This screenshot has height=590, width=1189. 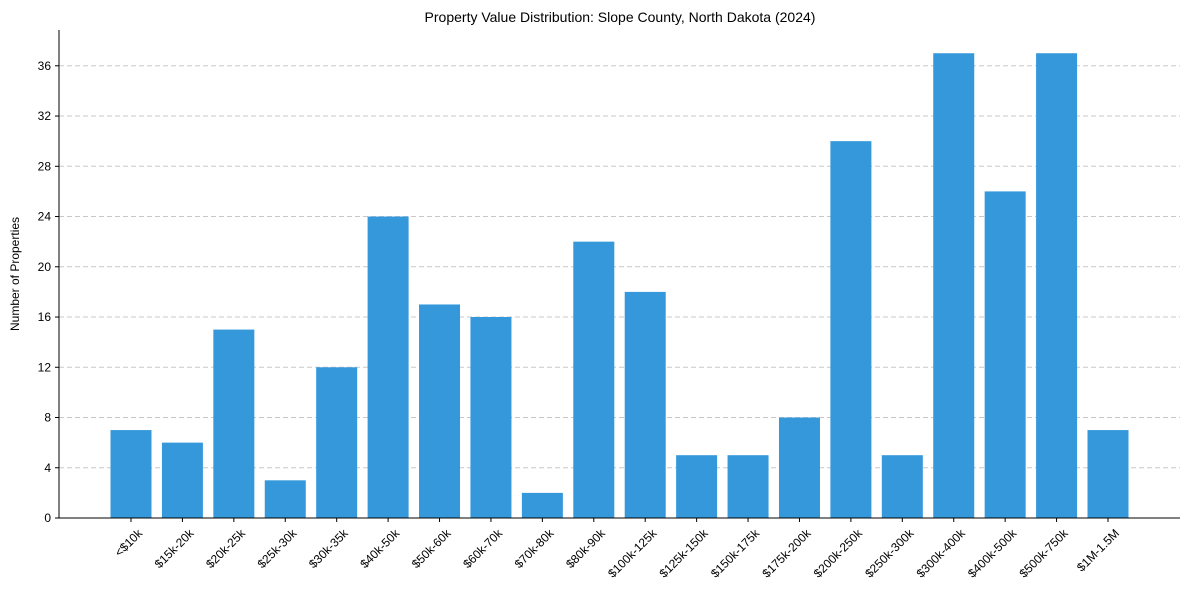 What do you see at coordinates (45, 116) in the screenshot?
I see `y-tick-label: 32` at bounding box center [45, 116].